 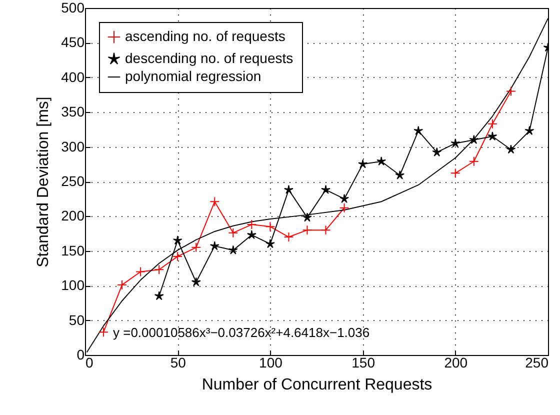 What do you see at coordinates (73, 146) in the screenshot?
I see `y-tick-label: 300` at bounding box center [73, 146].